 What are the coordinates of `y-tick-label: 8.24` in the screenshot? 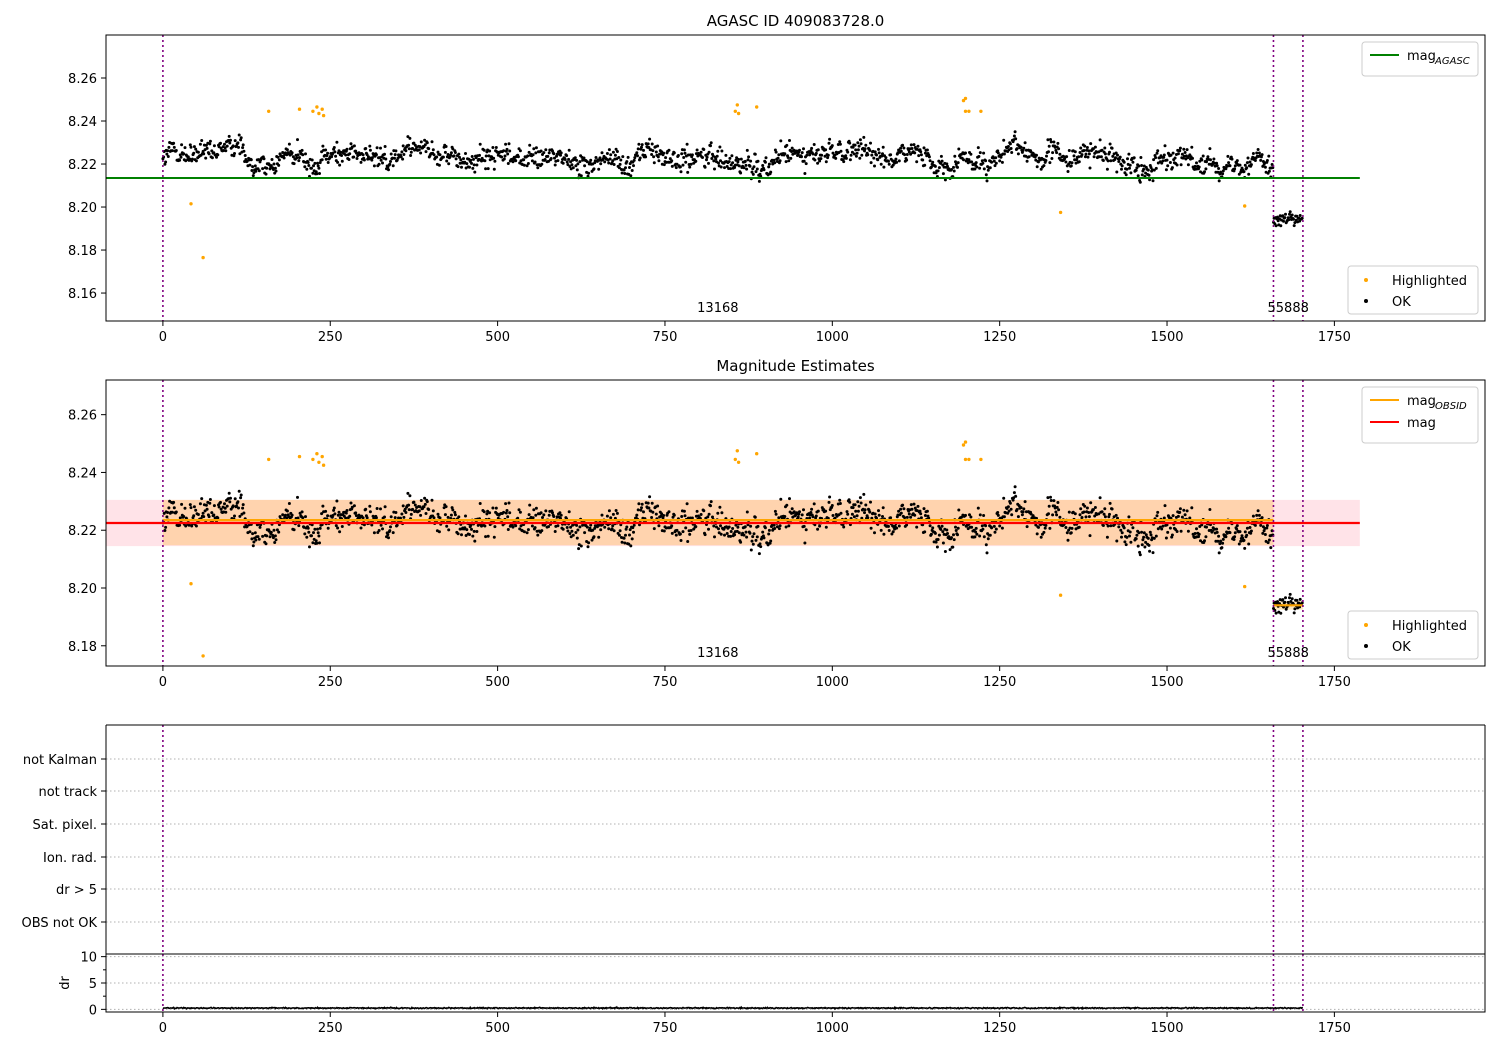 It's located at (82, 473).